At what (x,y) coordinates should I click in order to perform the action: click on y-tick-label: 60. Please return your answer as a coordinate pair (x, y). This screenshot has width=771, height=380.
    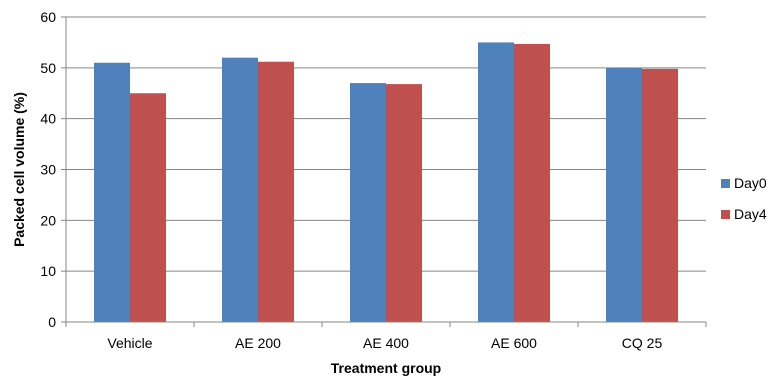
    Looking at the image, I should click on (48, 17).